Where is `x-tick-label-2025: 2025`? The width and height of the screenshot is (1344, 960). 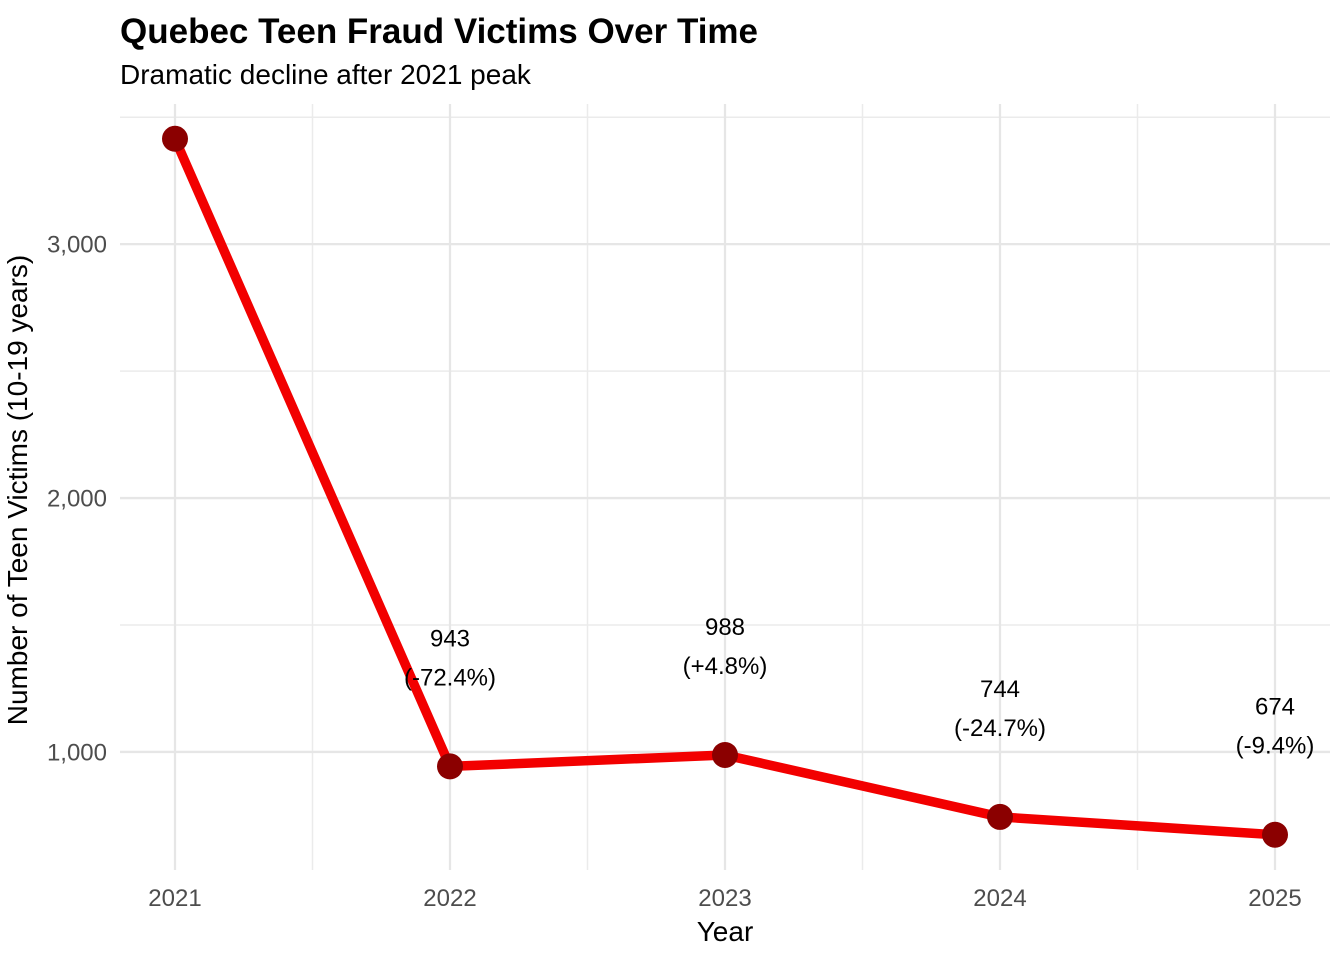
x-tick-label-2025: 2025 is located at coordinates (1274, 898).